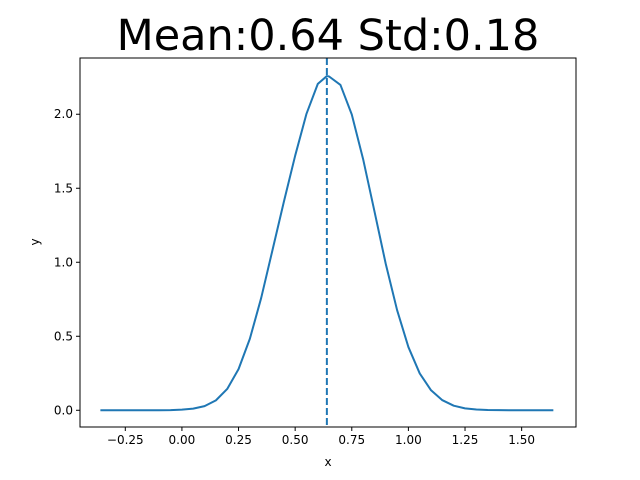  What do you see at coordinates (327, 462) in the screenshot?
I see `x-axis-label: x` at bounding box center [327, 462].